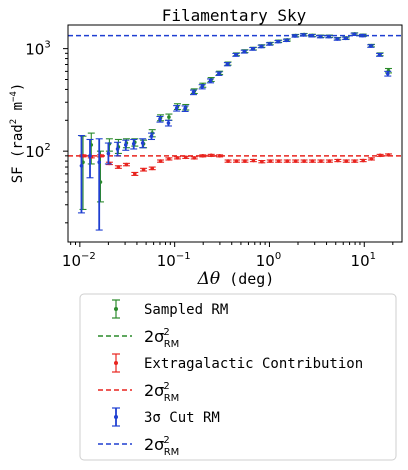 The image size is (408, 470). What do you see at coordinates (138, 392) in the screenshot?
I see `legend-entry-3: 2σ2 RM` at bounding box center [138, 392].